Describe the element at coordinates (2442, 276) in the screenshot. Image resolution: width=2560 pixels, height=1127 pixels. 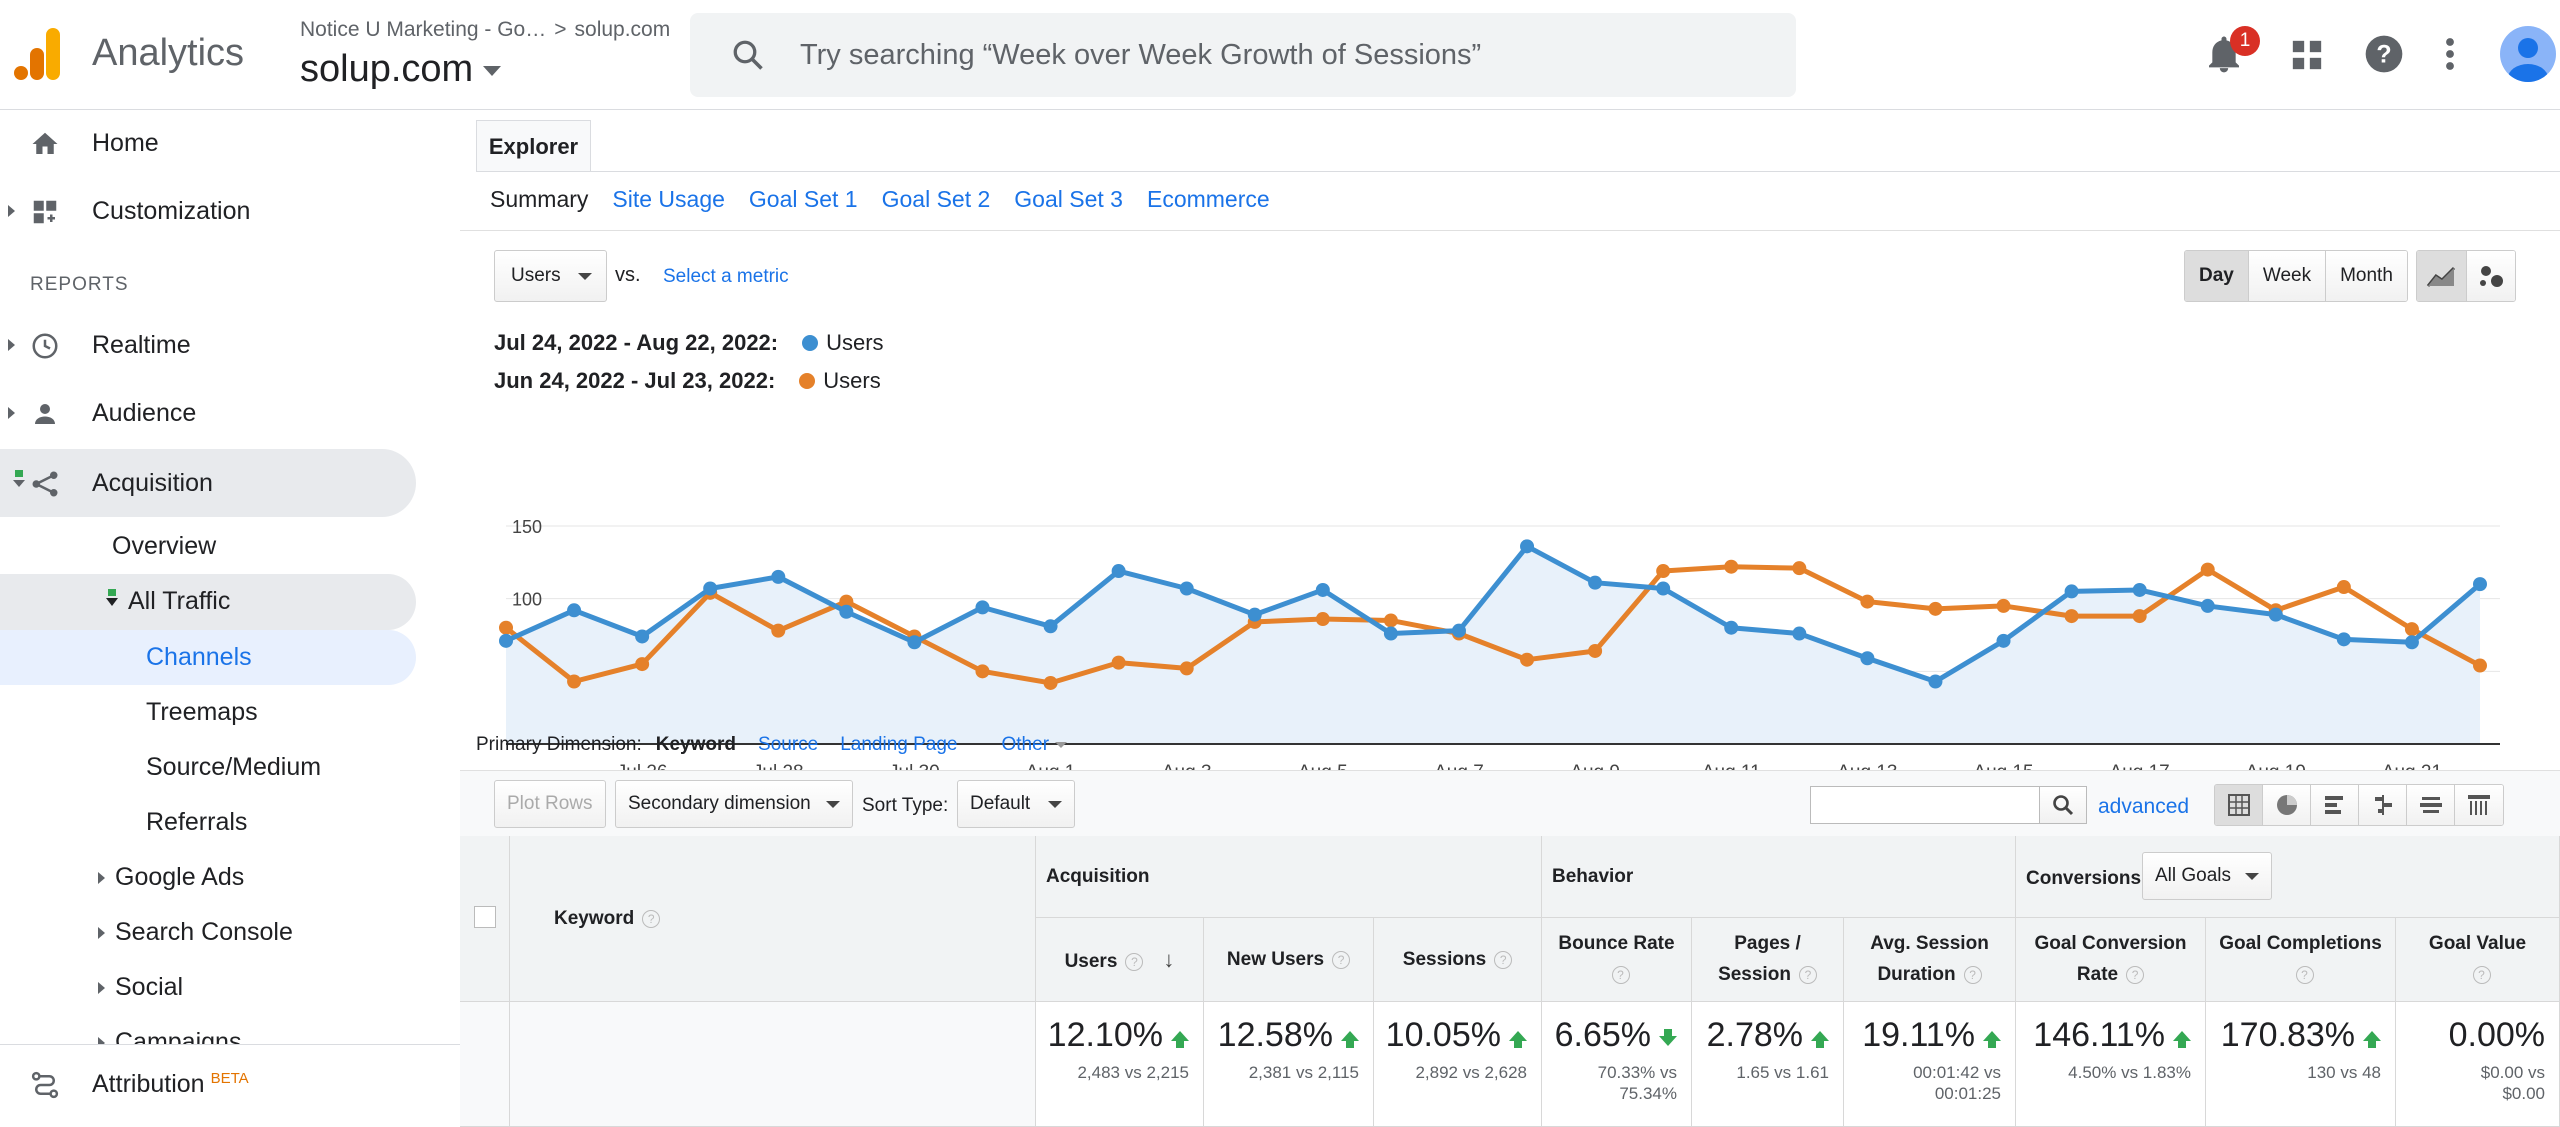
I see `line-chart-button` at that location.